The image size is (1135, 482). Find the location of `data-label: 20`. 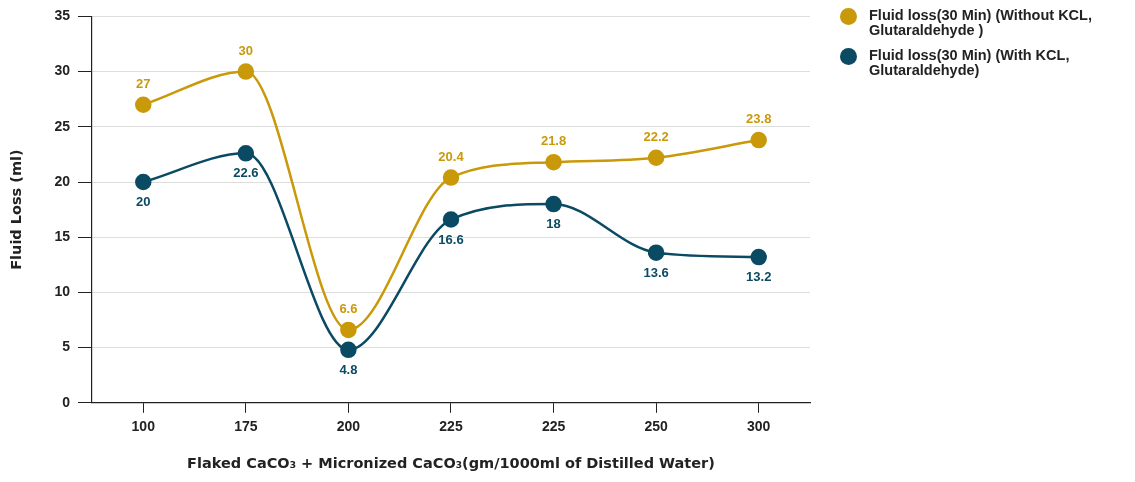

data-label: 20 is located at coordinates (143, 202).